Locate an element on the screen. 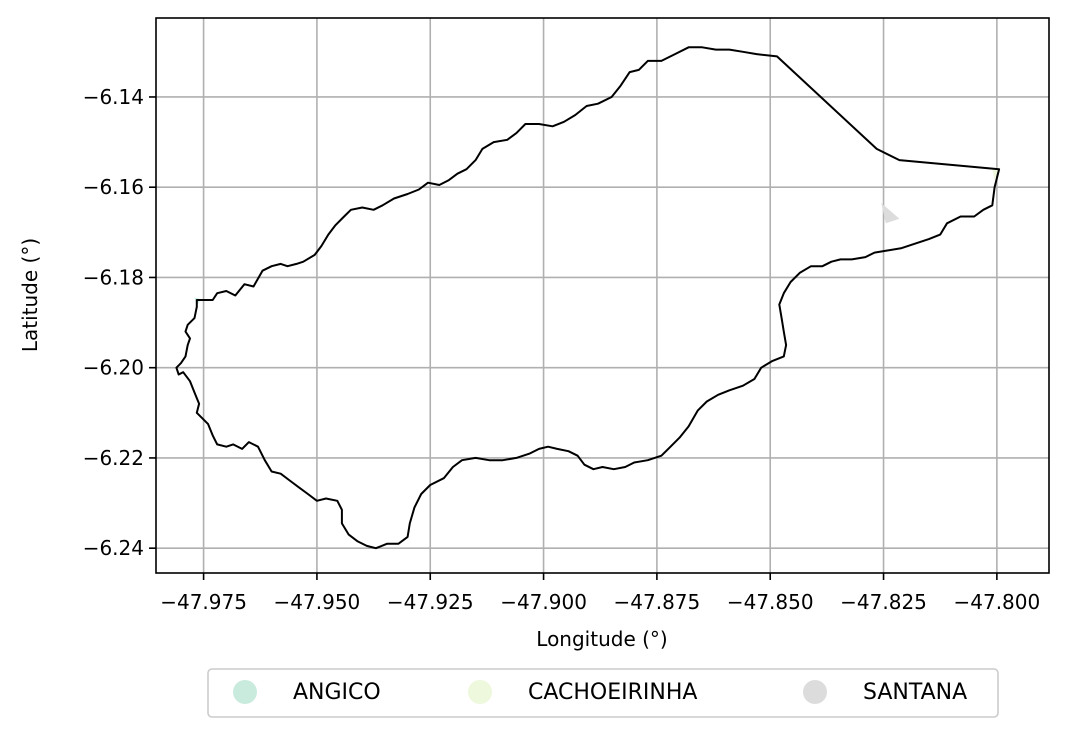  x-axis-label: Longitude (°) is located at coordinates (601, 639).